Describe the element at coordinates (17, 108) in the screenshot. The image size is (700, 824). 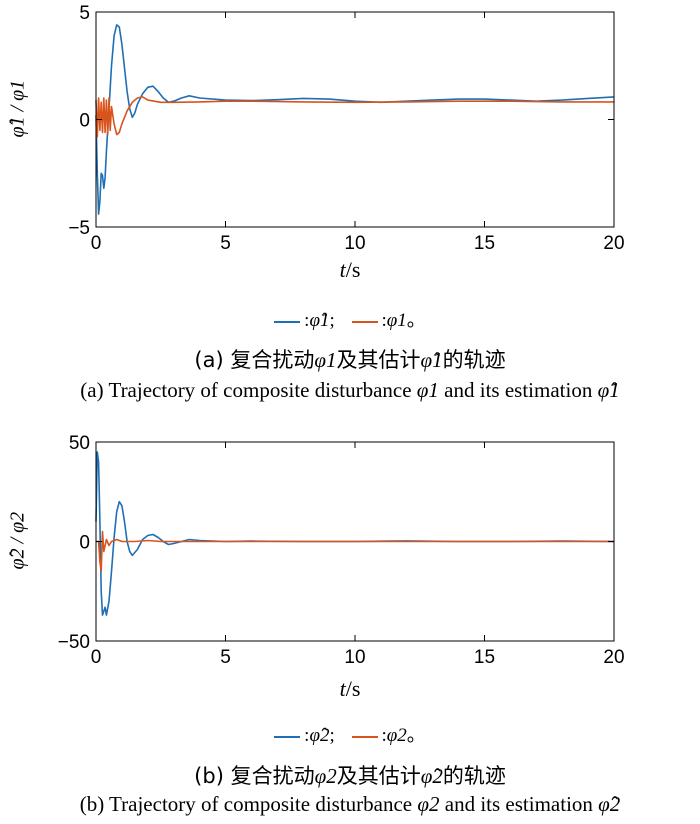
I see `y-axis-label-a: φ̂1 / φ1` at that location.